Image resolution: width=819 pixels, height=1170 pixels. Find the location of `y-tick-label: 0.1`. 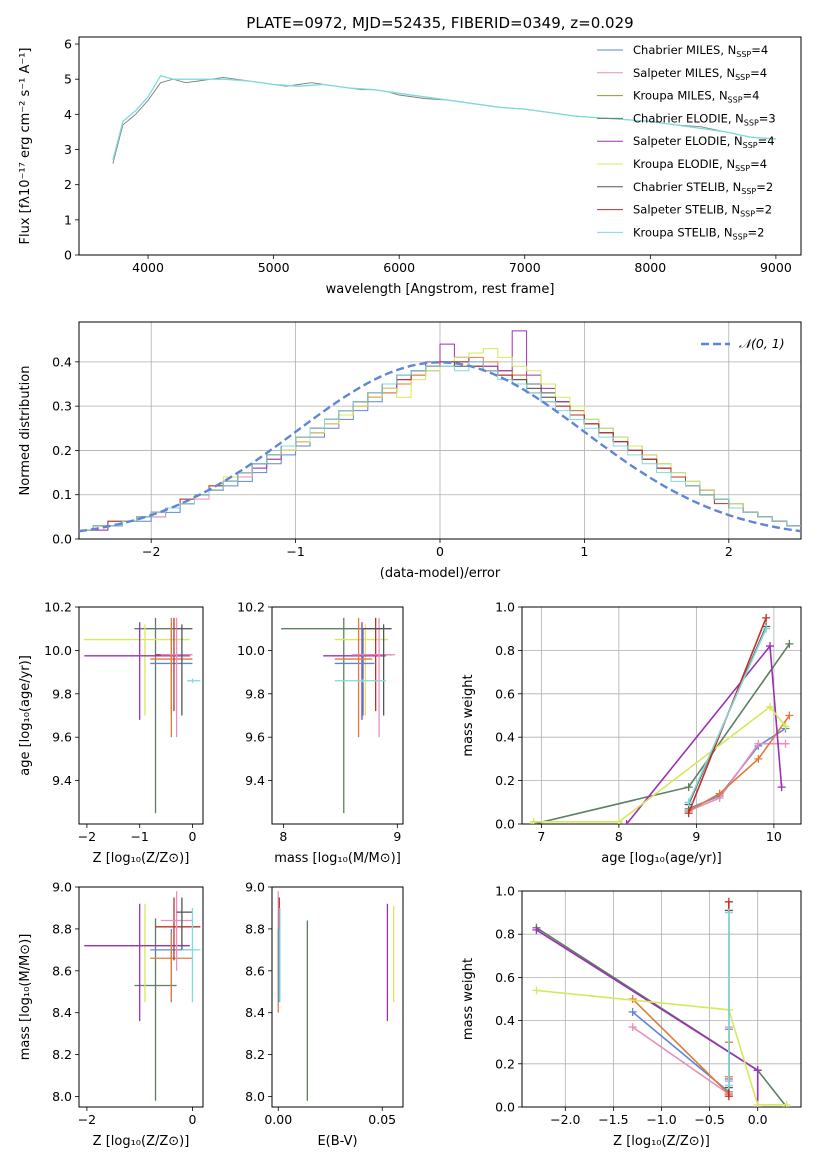

y-tick-label: 0.1 is located at coordinates (62, 494).